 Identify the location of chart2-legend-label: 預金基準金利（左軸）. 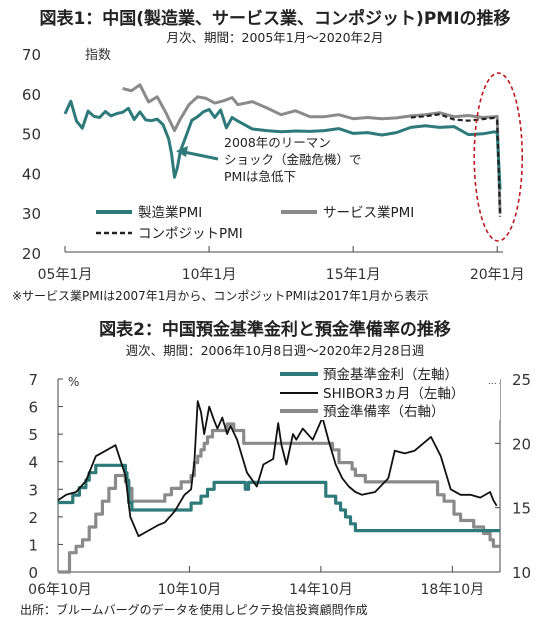
(390, 374).